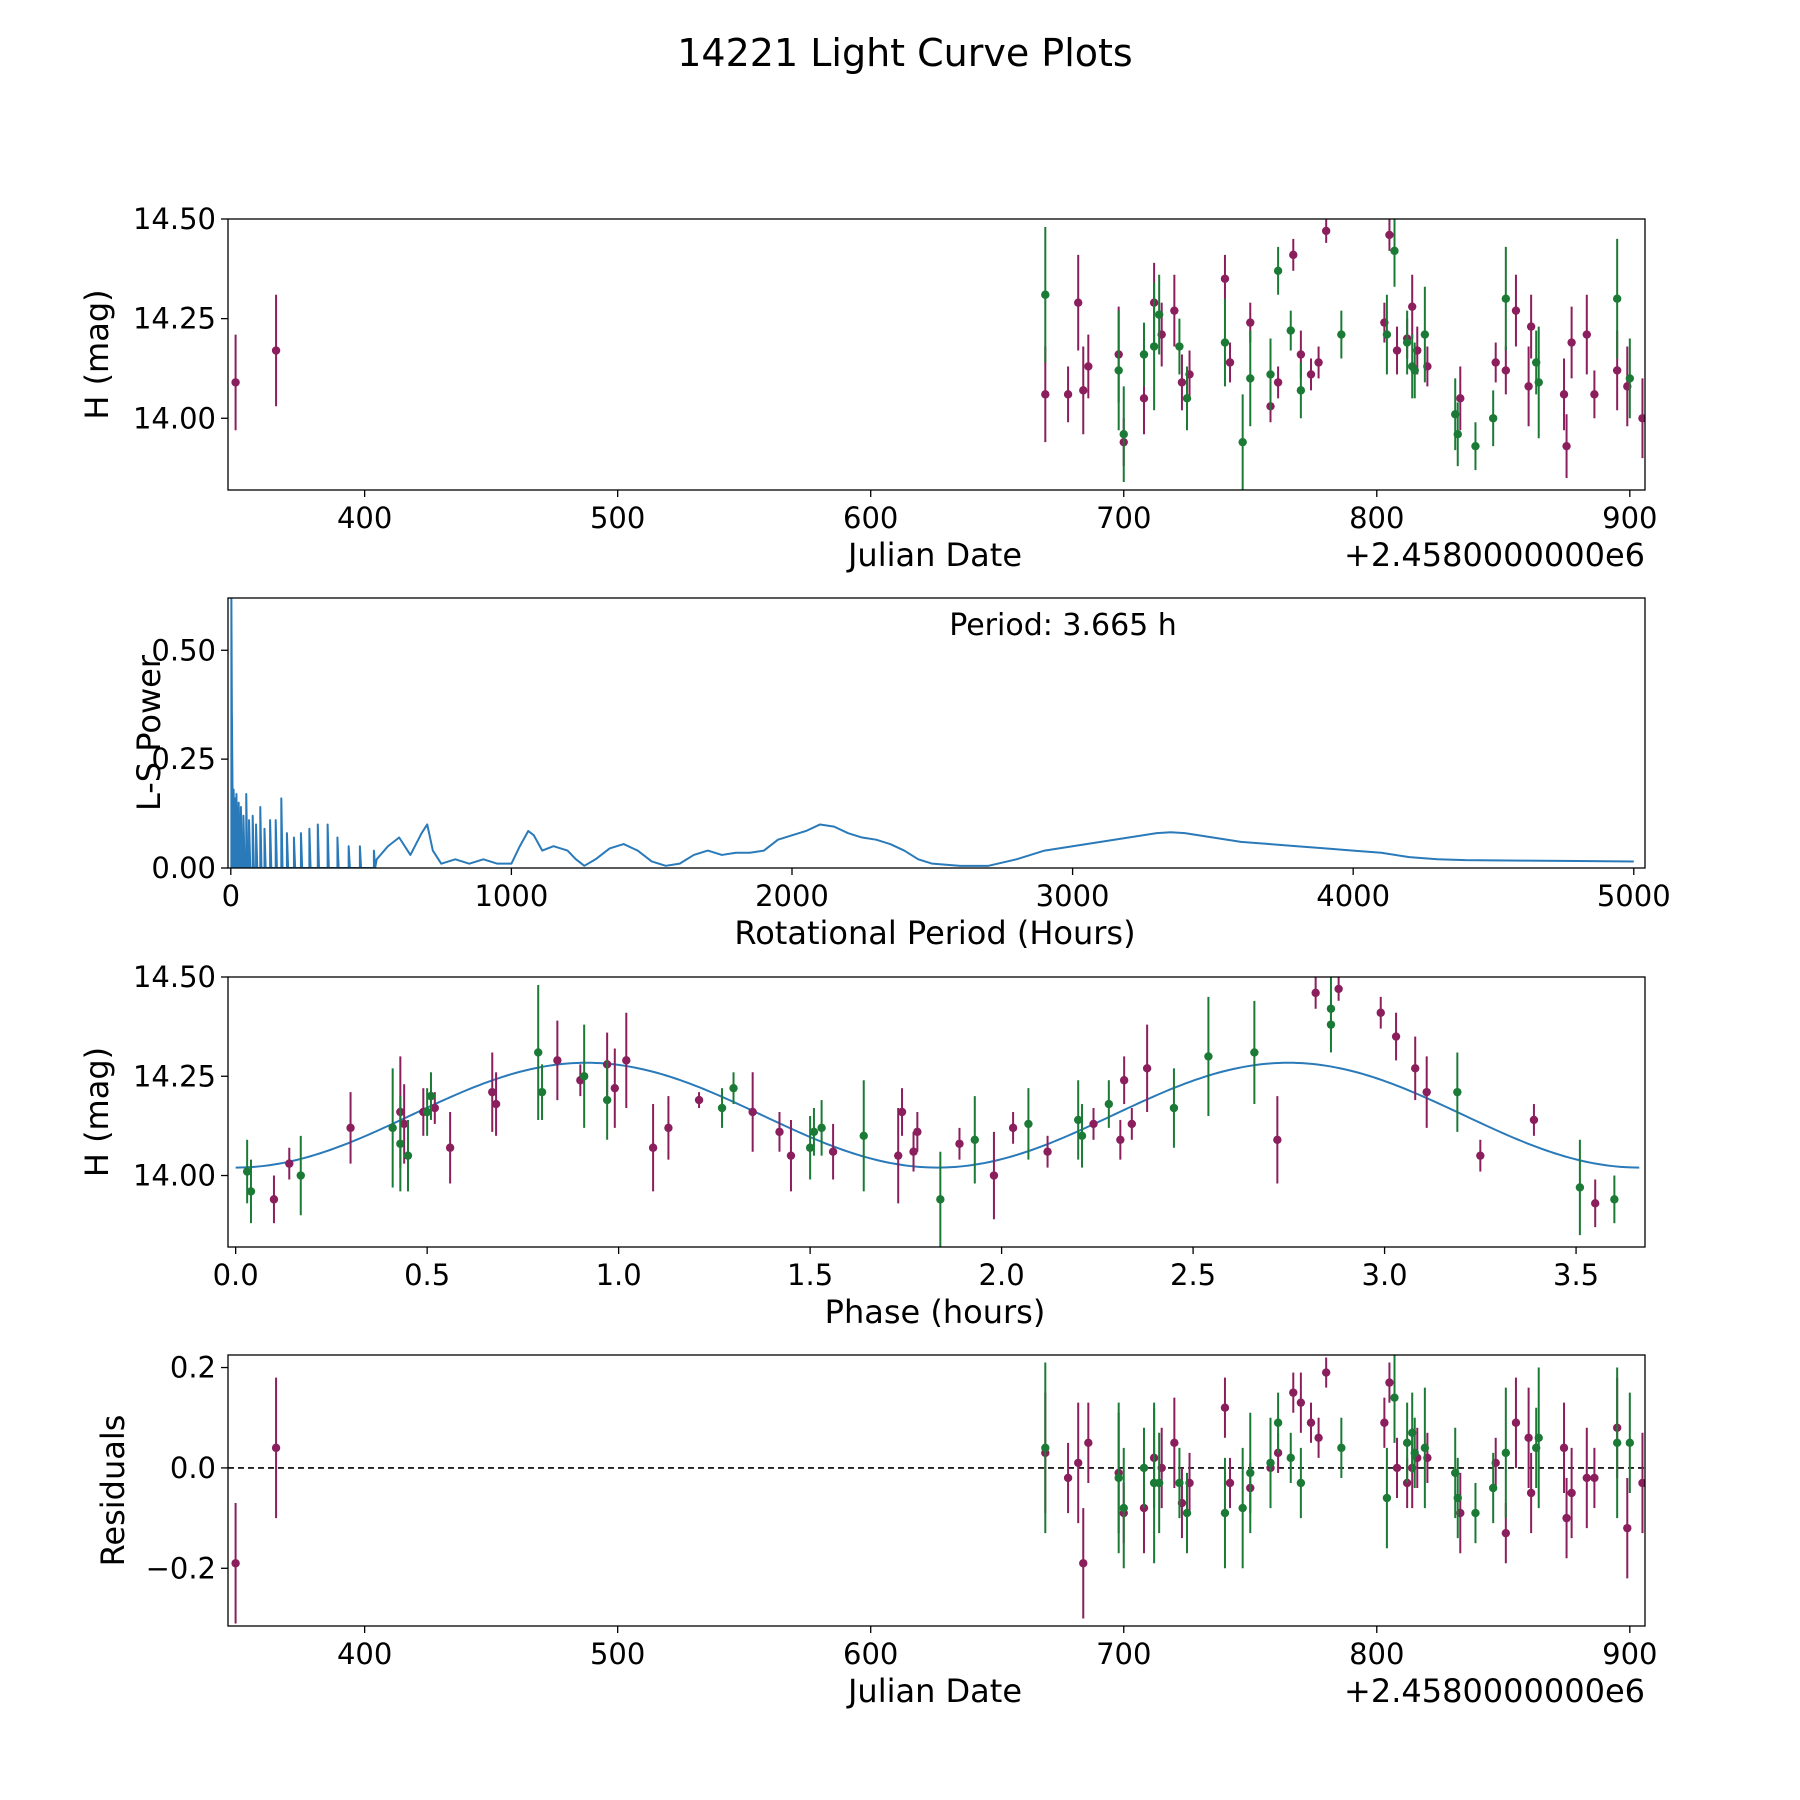 Image resolution: width=1800 pixels, height=1800 pixels. Describe the element at coordinates (937, 1112) in the screenshot. I see `phased-light-curve-plot-area` at that location.